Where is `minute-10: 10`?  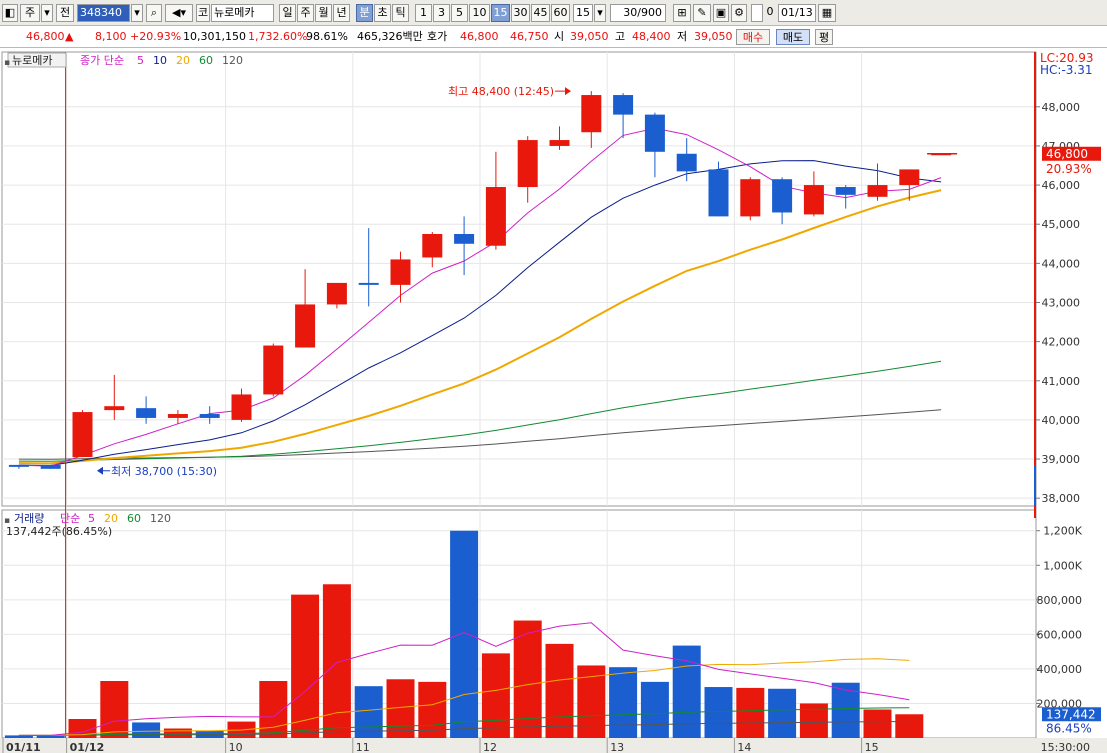
minute-10: 10 is located at coordinates (479, 13).